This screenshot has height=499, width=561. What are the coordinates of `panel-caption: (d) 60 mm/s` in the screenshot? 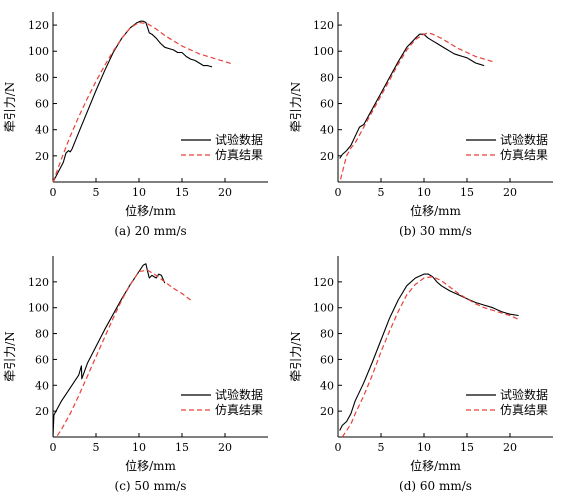 It's located at (435, 486).